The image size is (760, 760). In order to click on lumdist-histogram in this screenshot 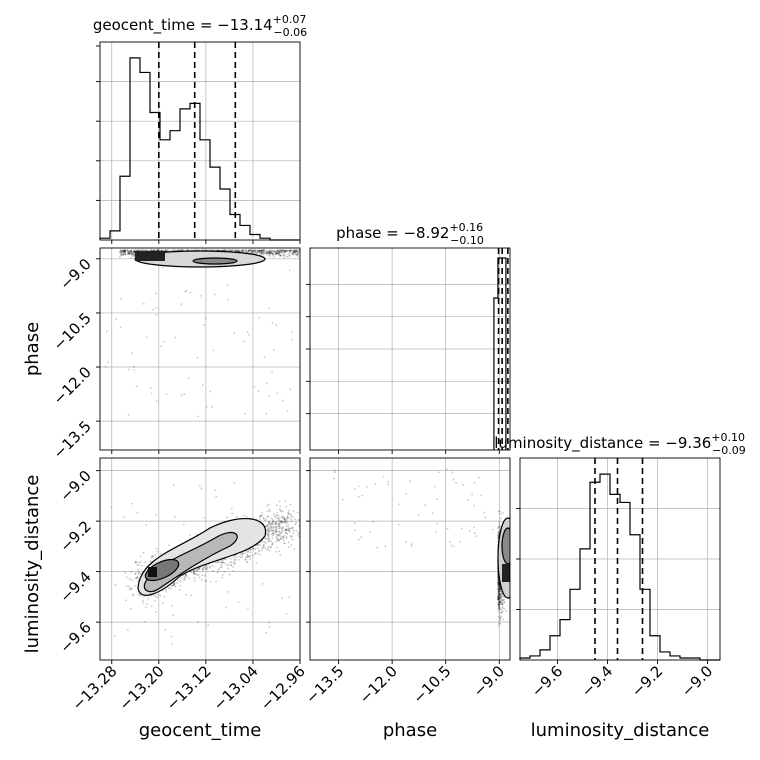, I will do `click(619, 567)`.